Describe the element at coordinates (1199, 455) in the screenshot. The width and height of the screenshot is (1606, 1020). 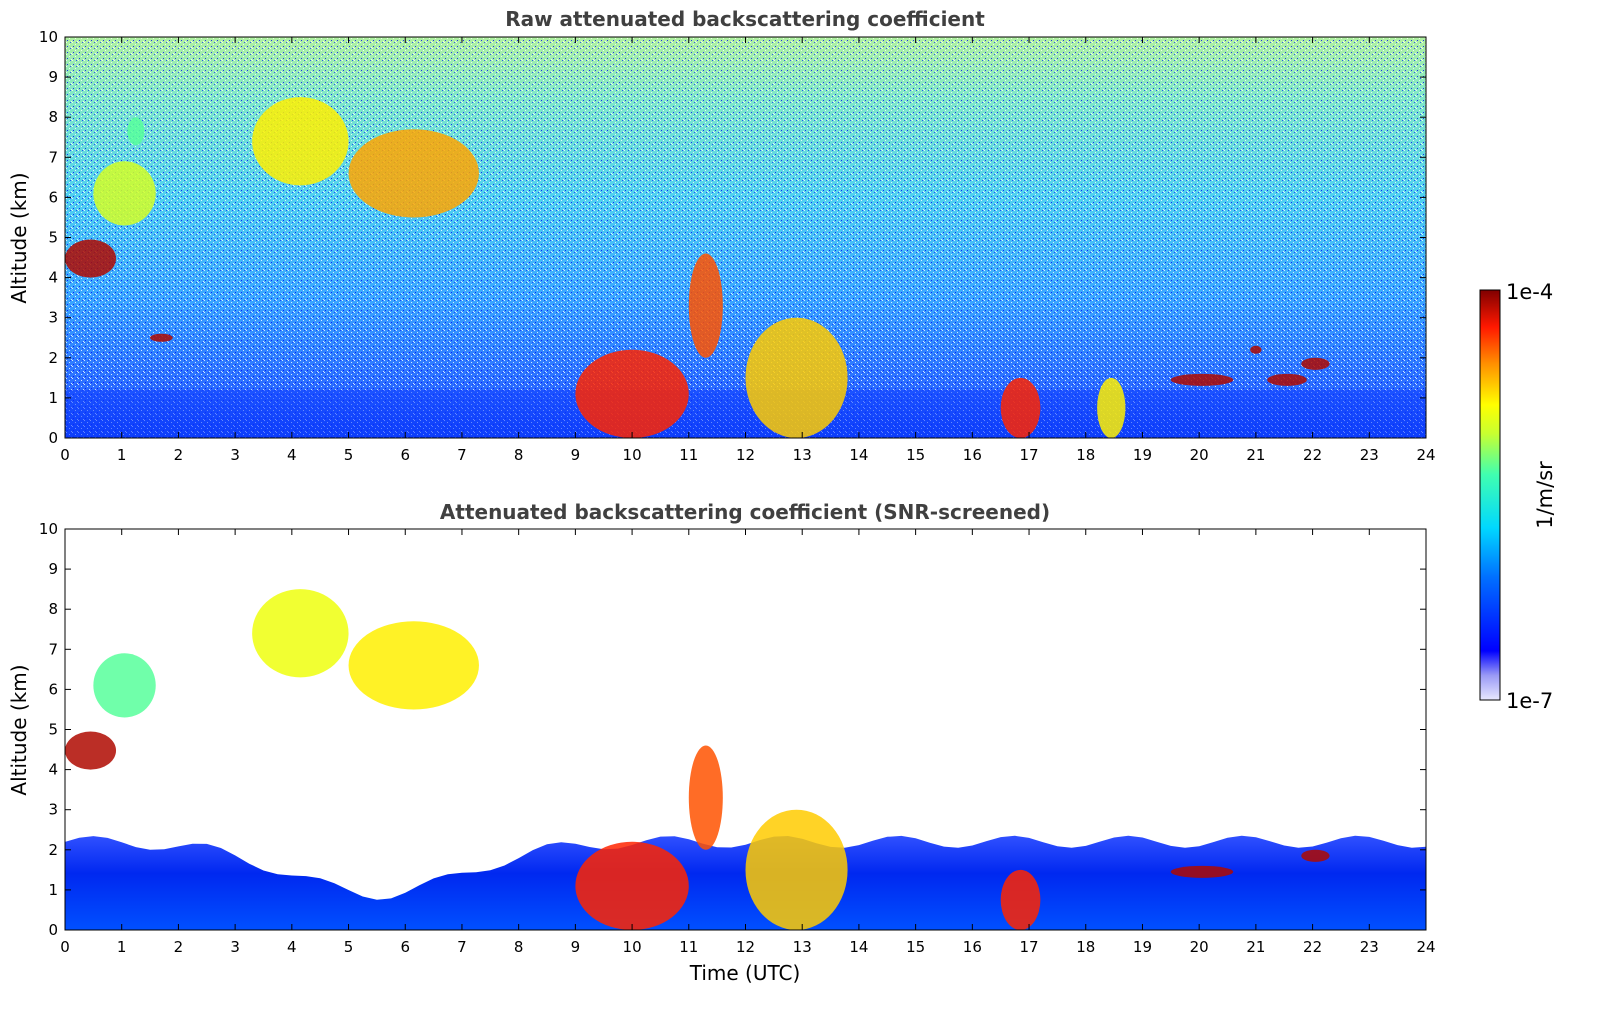
I see `x-tick-label: 20` at that location.